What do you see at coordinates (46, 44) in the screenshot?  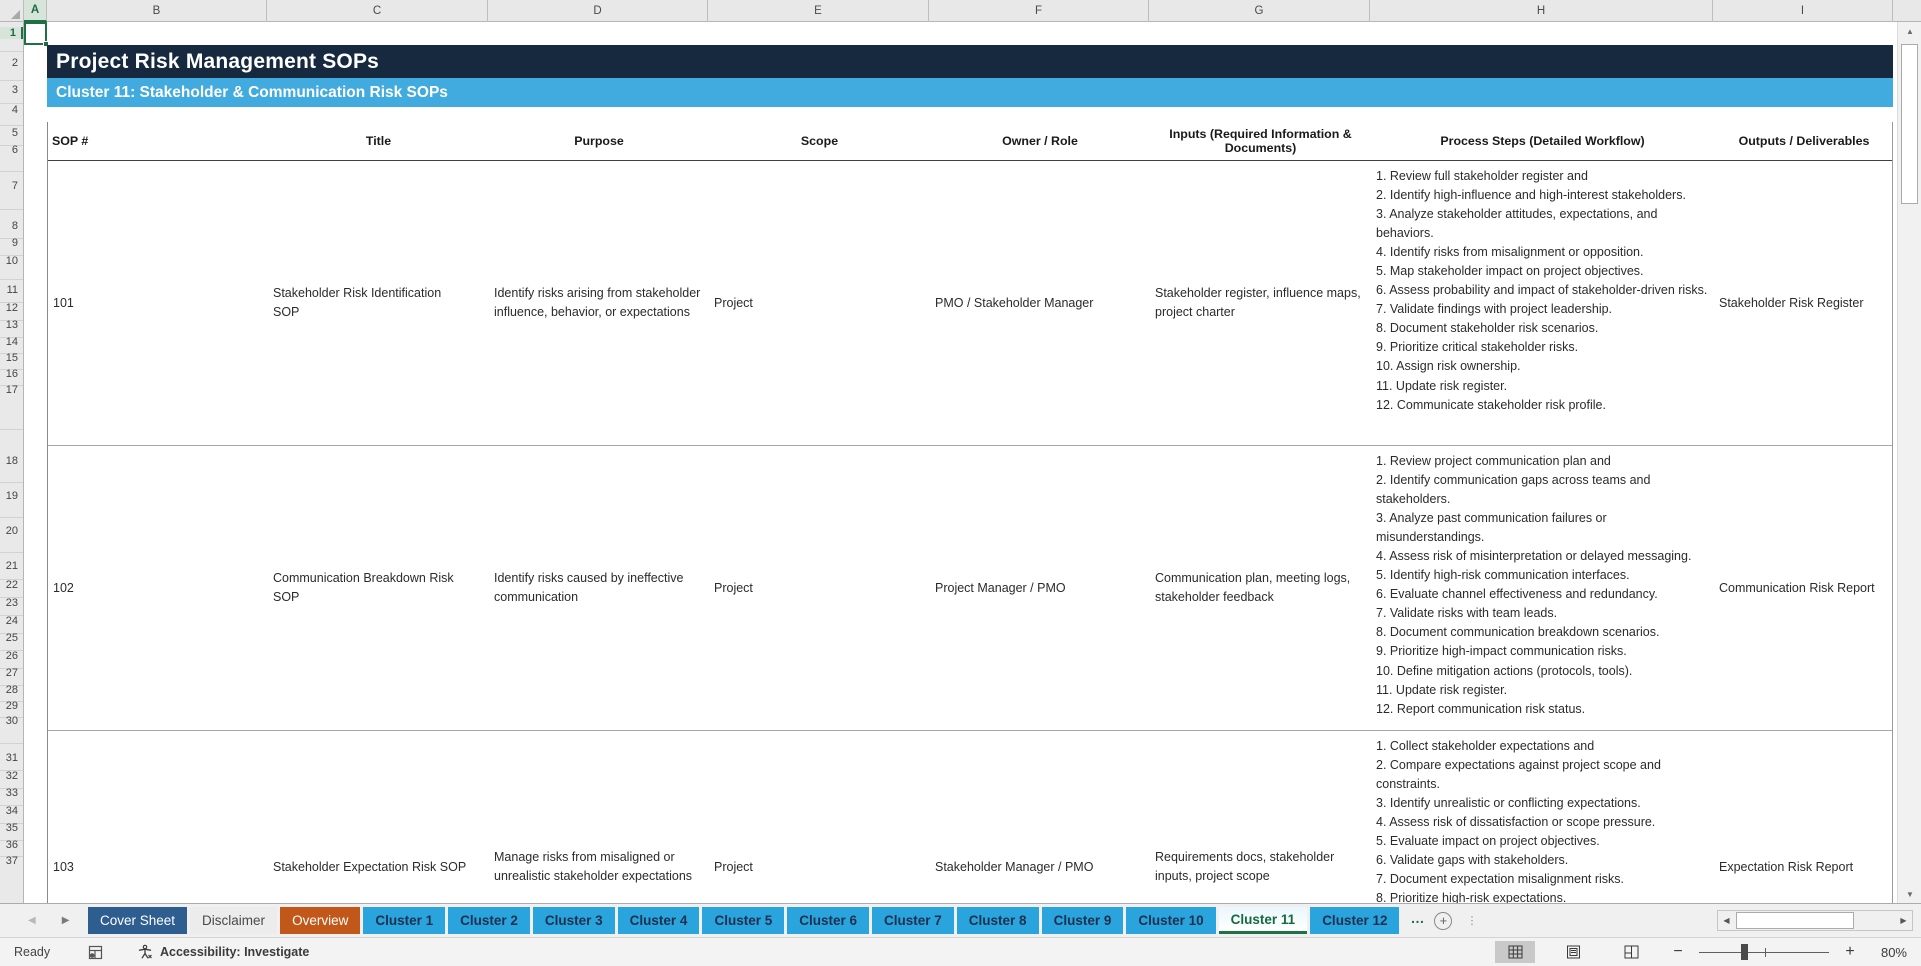 I see `fill-handle` at bounding box center [46, 44].